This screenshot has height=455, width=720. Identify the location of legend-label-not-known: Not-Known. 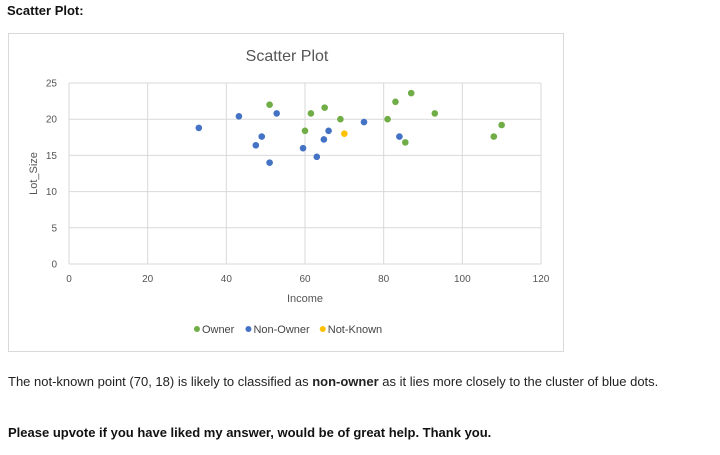
(355, 330).